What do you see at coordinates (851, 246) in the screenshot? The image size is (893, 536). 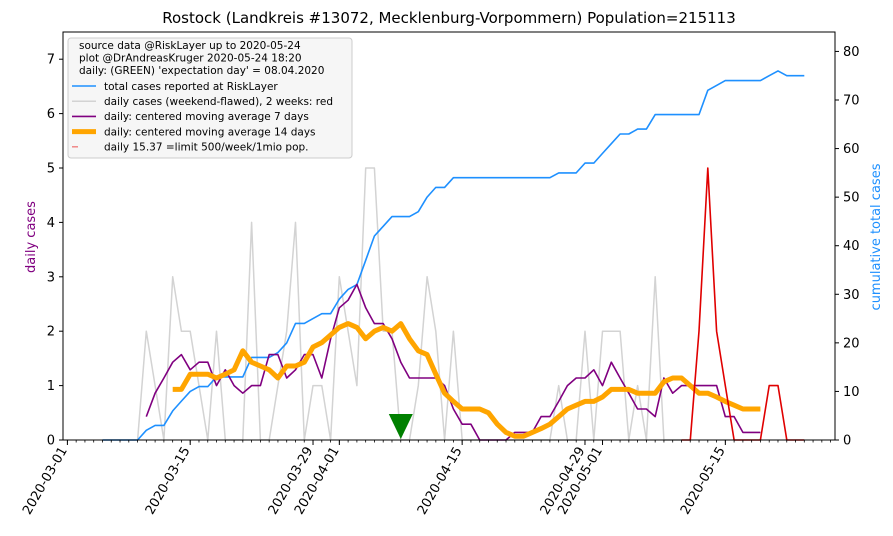 I see `y-right-tick-label: 40` at bounding box center [851, 246].